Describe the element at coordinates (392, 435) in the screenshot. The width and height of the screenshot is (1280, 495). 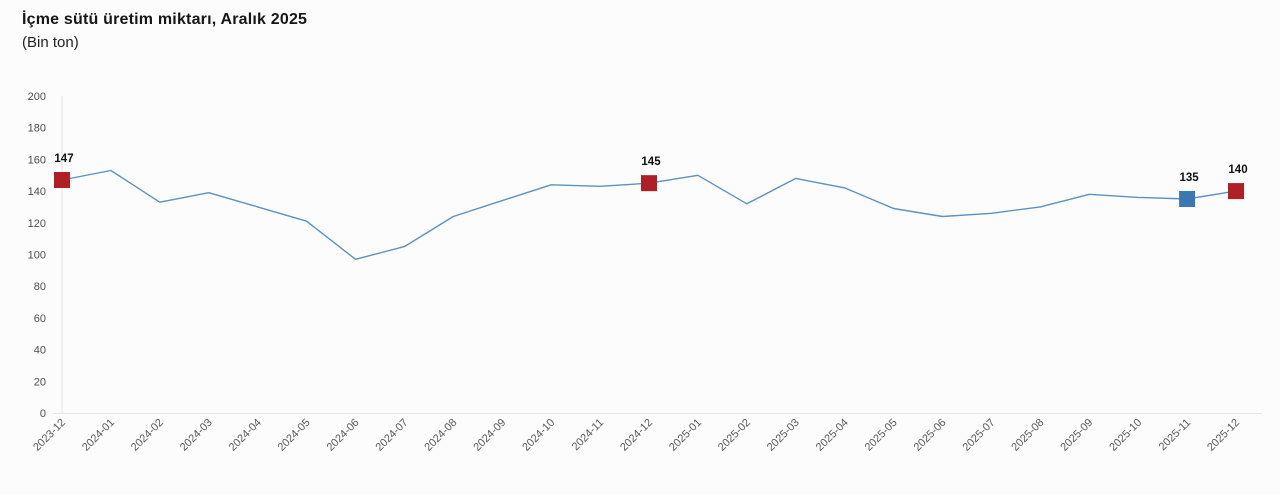
I see `x-axis-tick-label: 2024-07` at that location.